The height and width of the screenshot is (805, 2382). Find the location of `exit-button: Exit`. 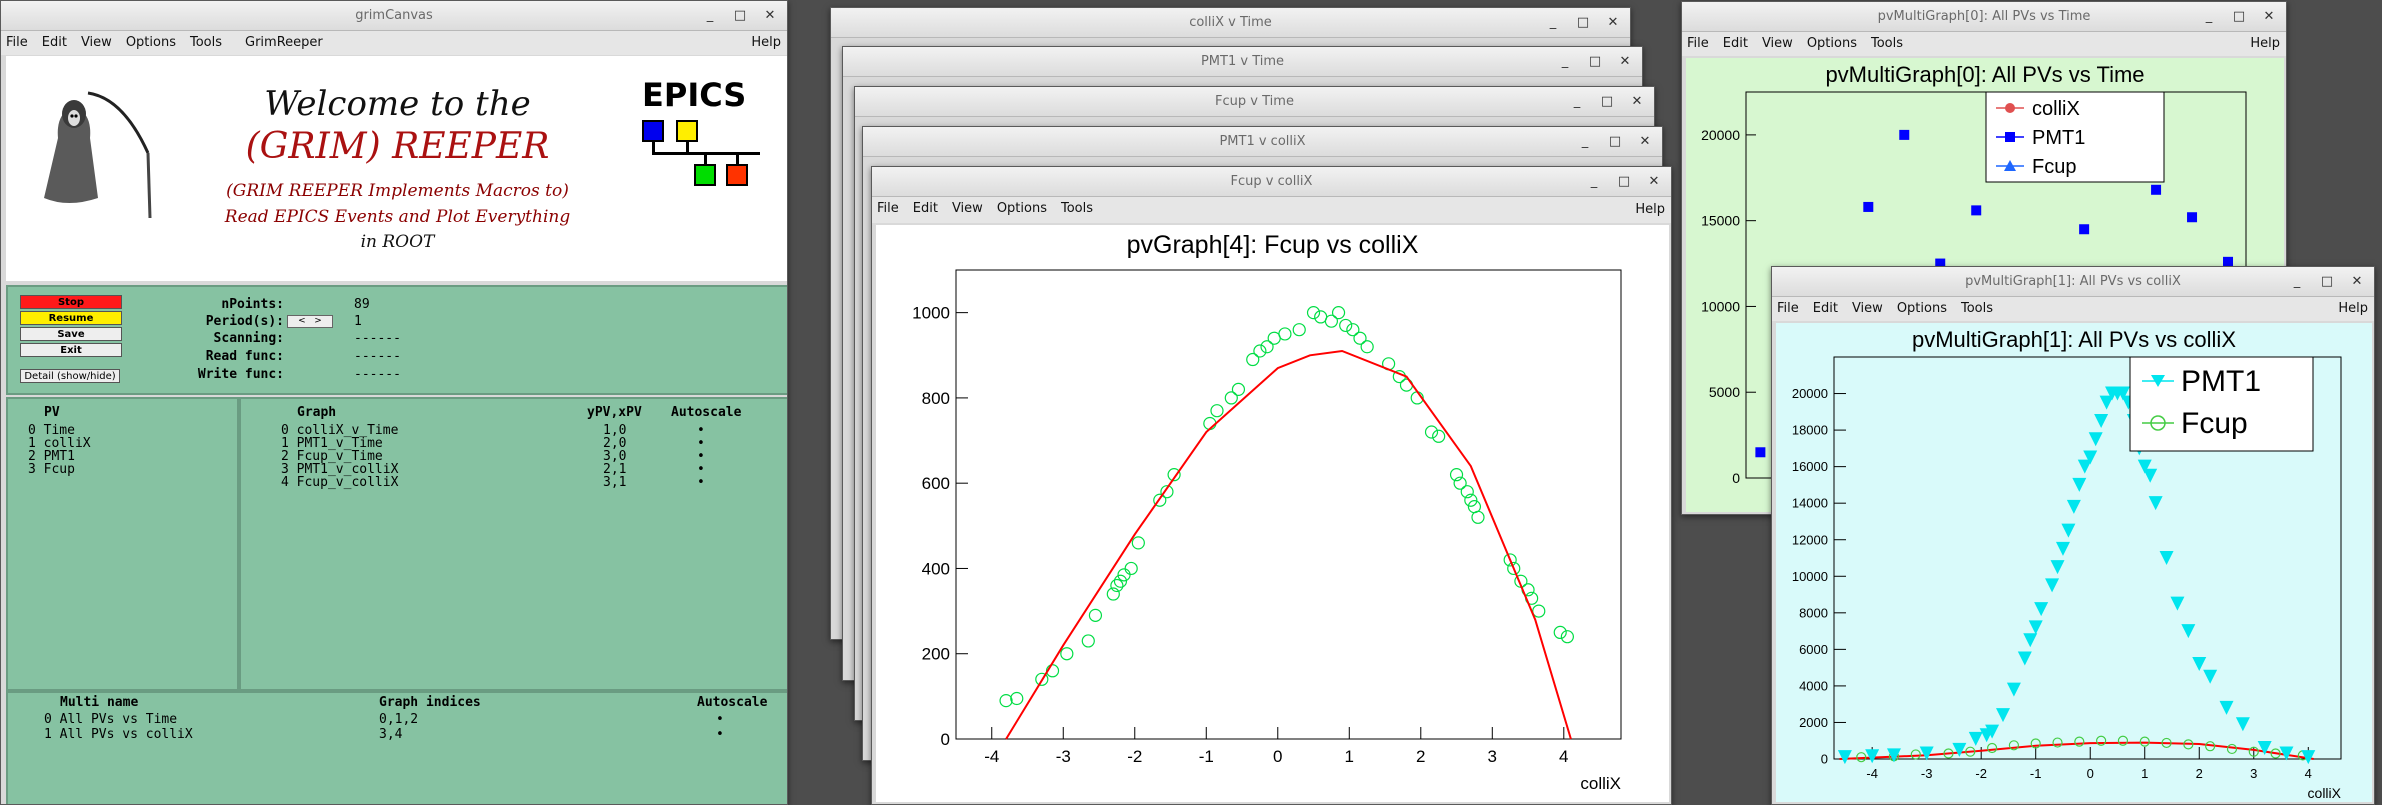

exit-button: Exit is located at coordinates (71, 350).